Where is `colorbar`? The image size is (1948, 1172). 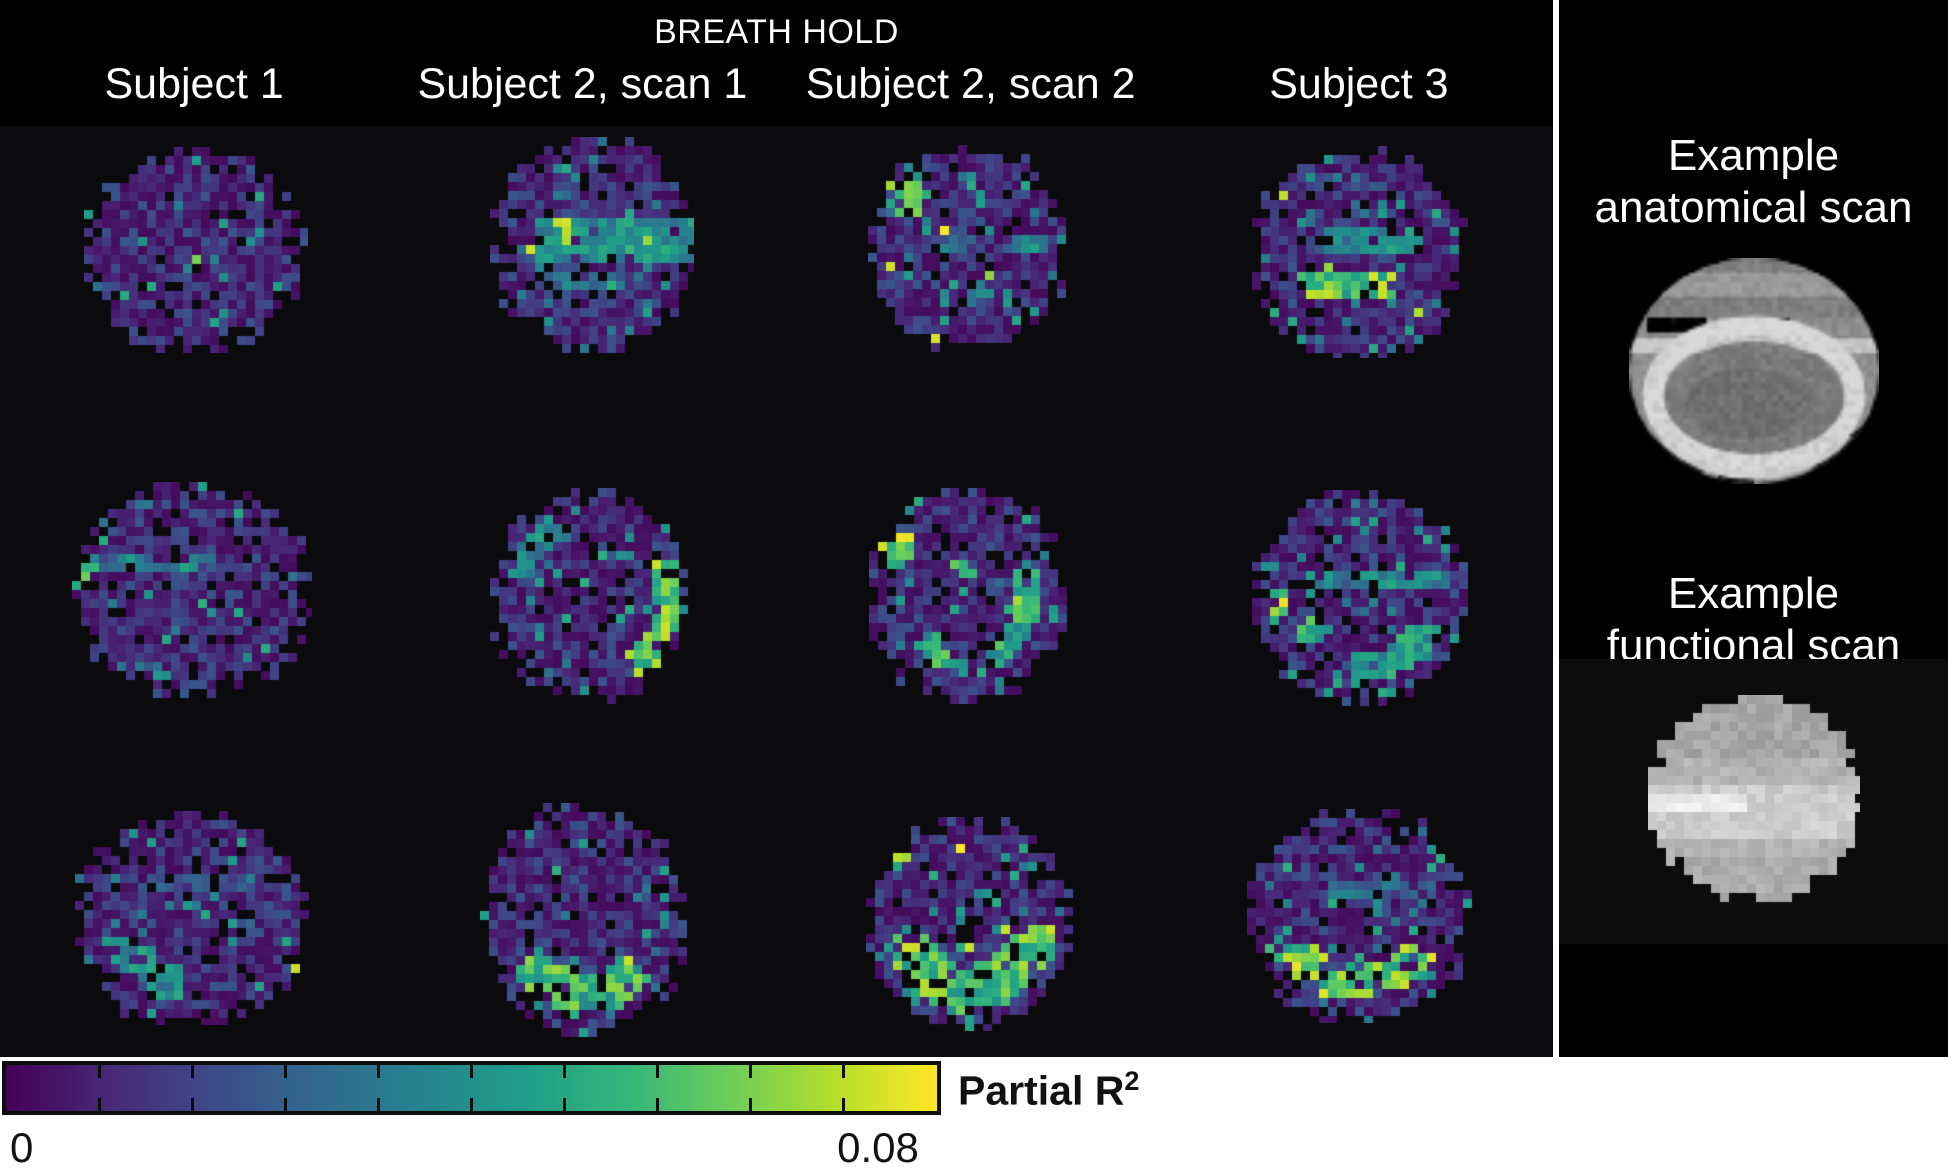
colorbar is located at coordinates (471, 1088).